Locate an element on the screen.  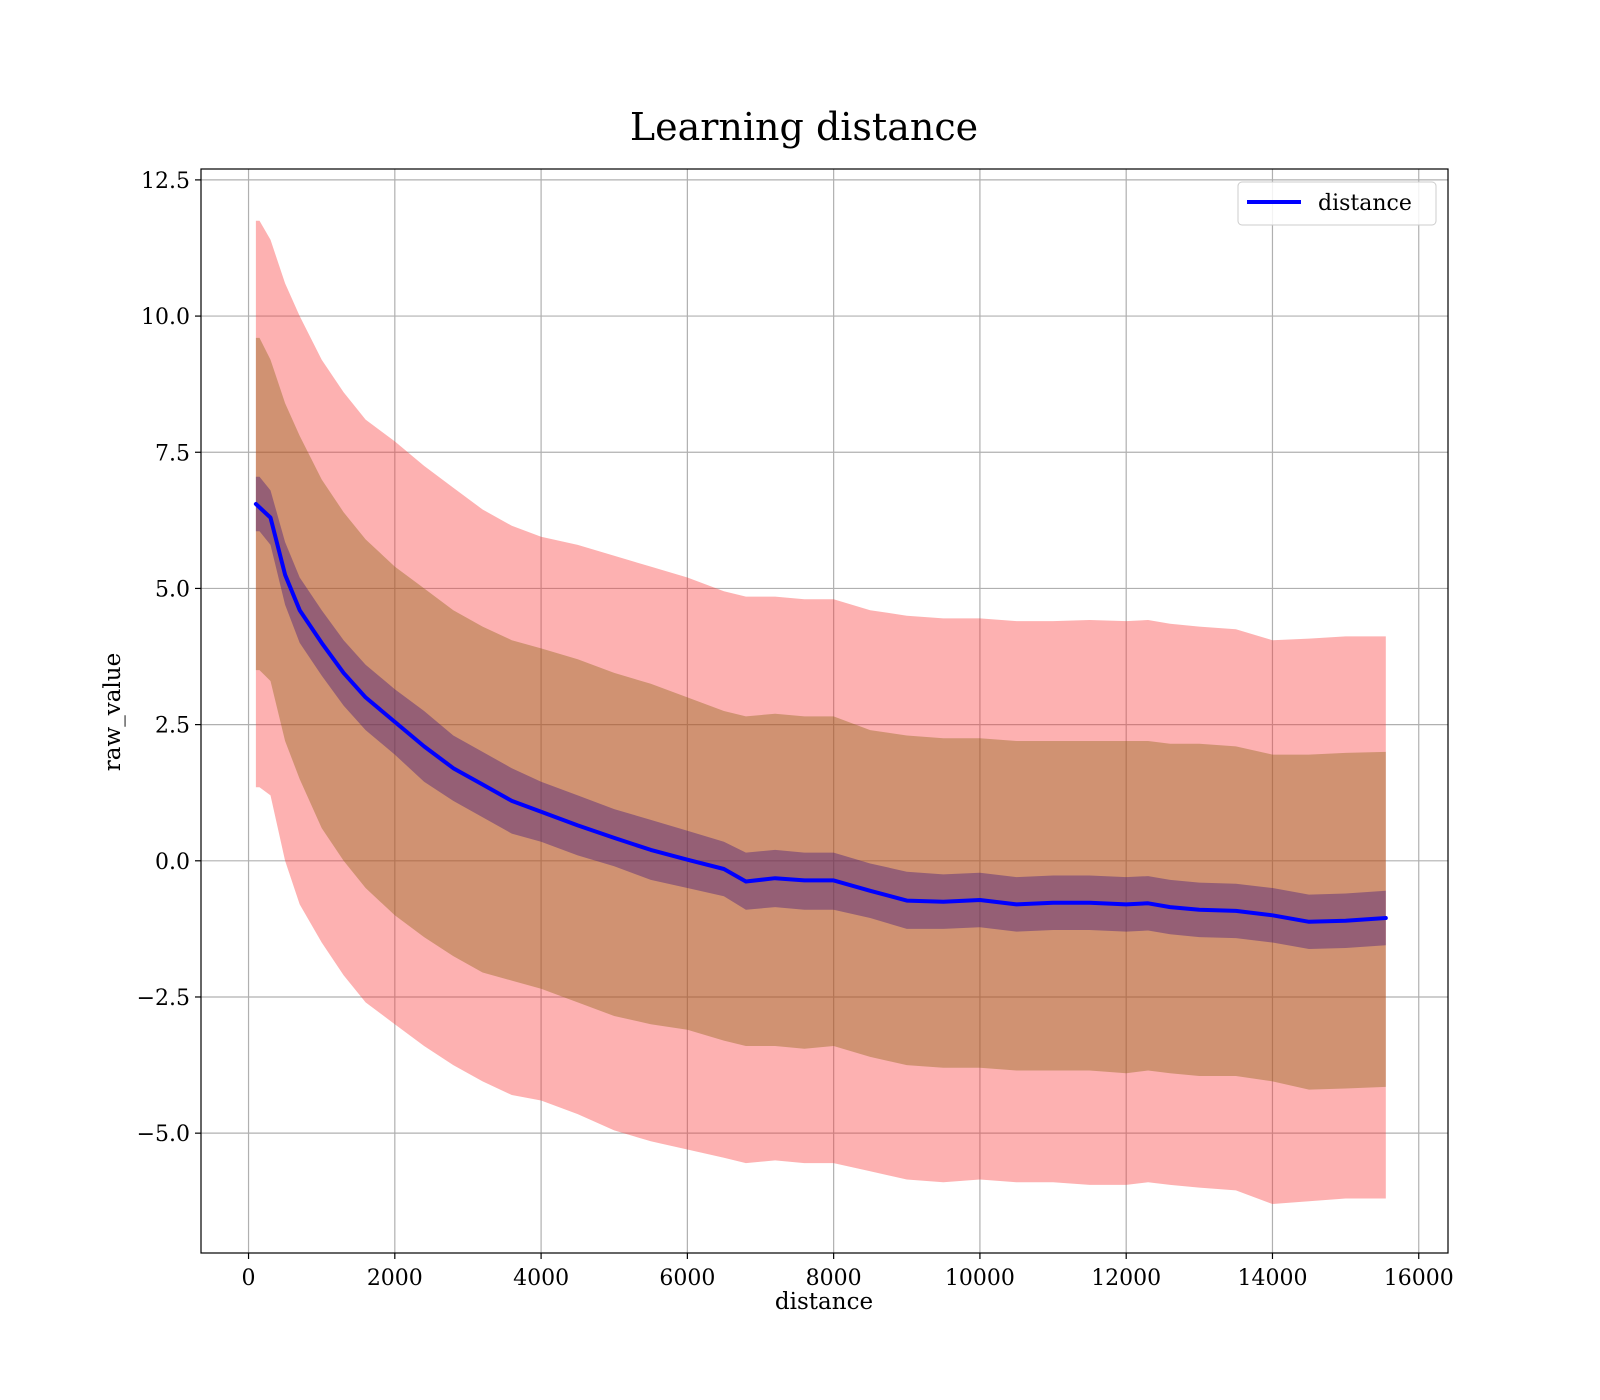
y-tick-label-4: 2.5 is located at coordinates (172, 726).